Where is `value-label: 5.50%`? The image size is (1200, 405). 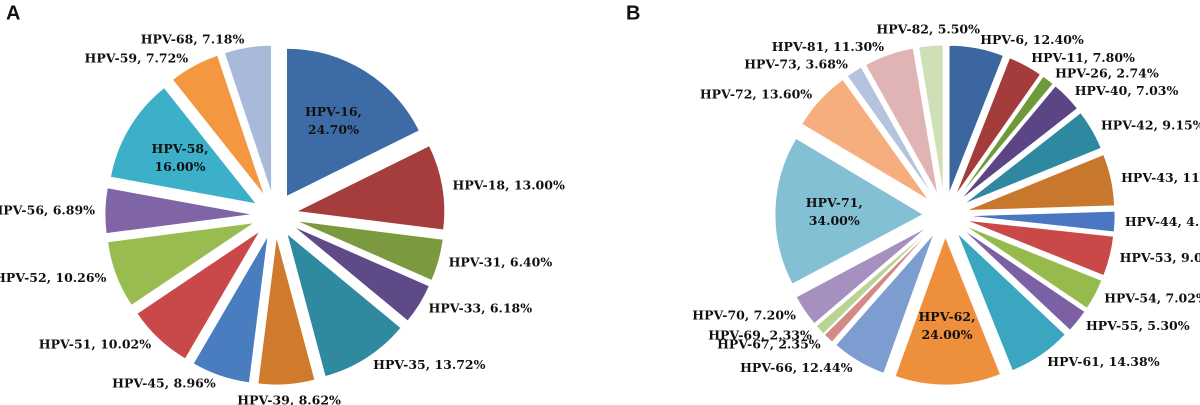
value-label: 5.50% is located at coordinates (959, 28).